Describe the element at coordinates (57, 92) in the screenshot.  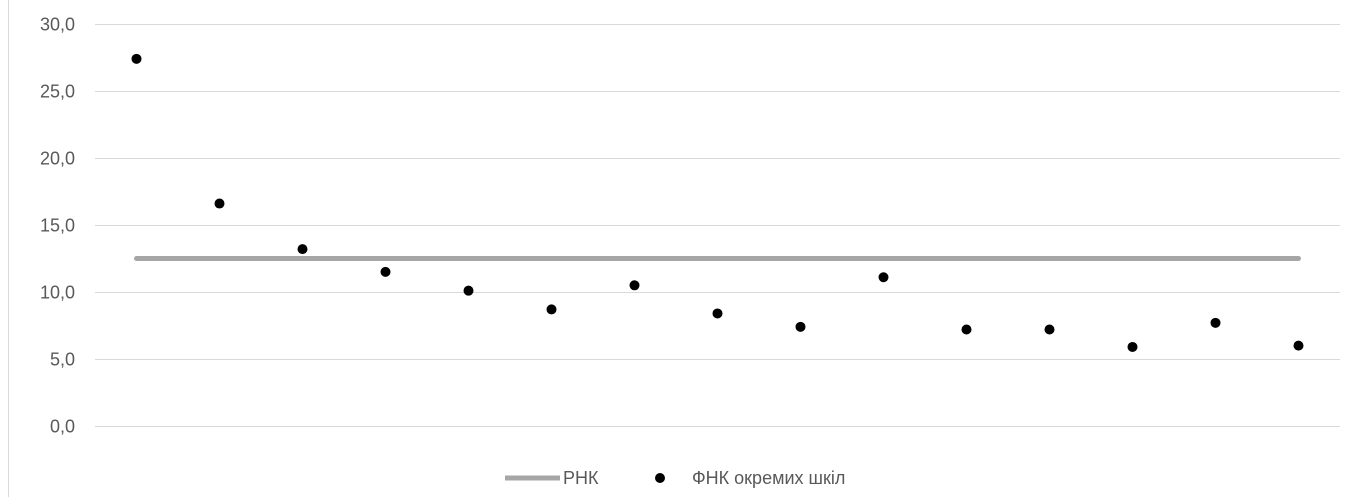
I see `y-tick-label: 25,0` at that location.